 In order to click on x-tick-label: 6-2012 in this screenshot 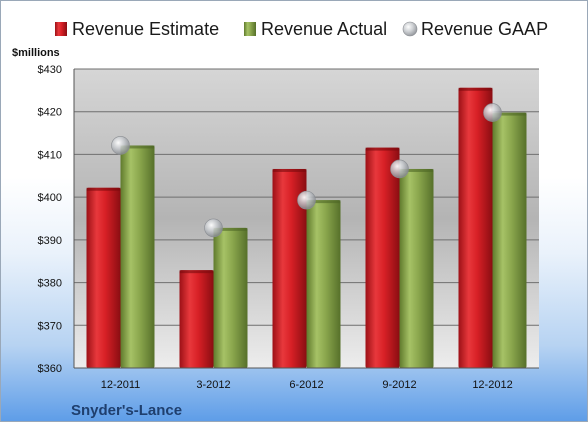, I will do `click(306, 385)`.